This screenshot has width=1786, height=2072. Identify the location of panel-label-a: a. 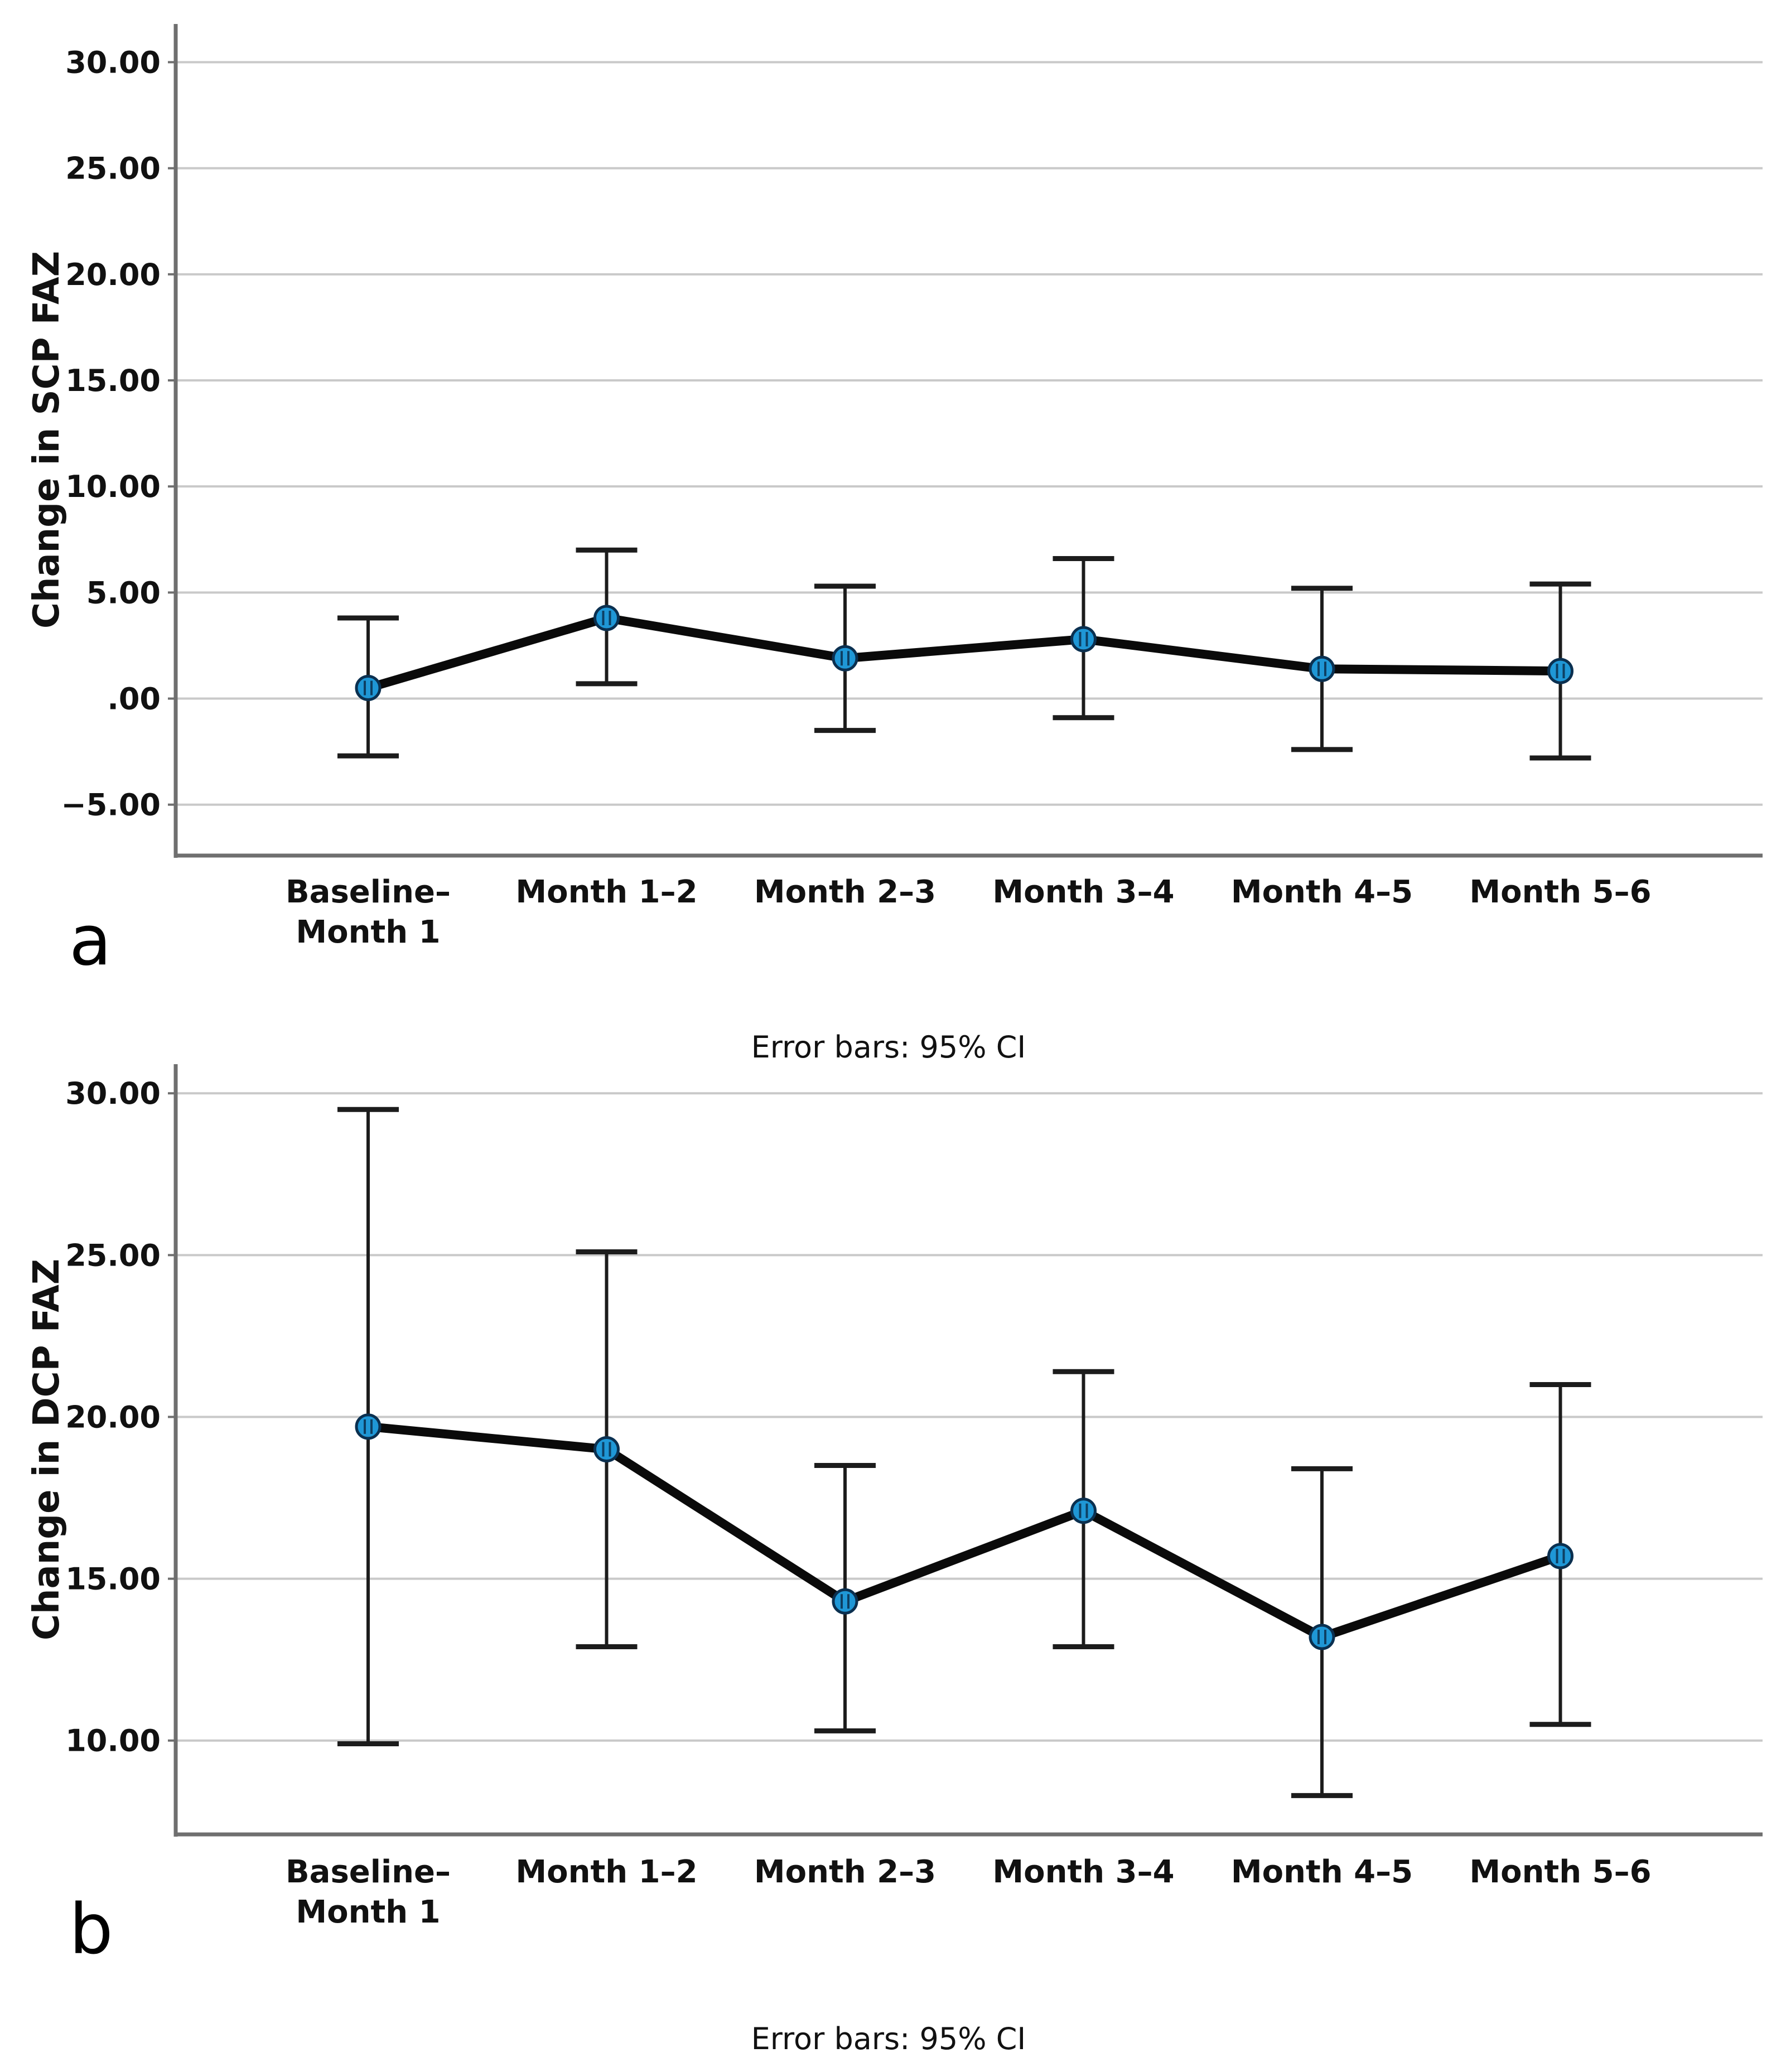
(90, 941).